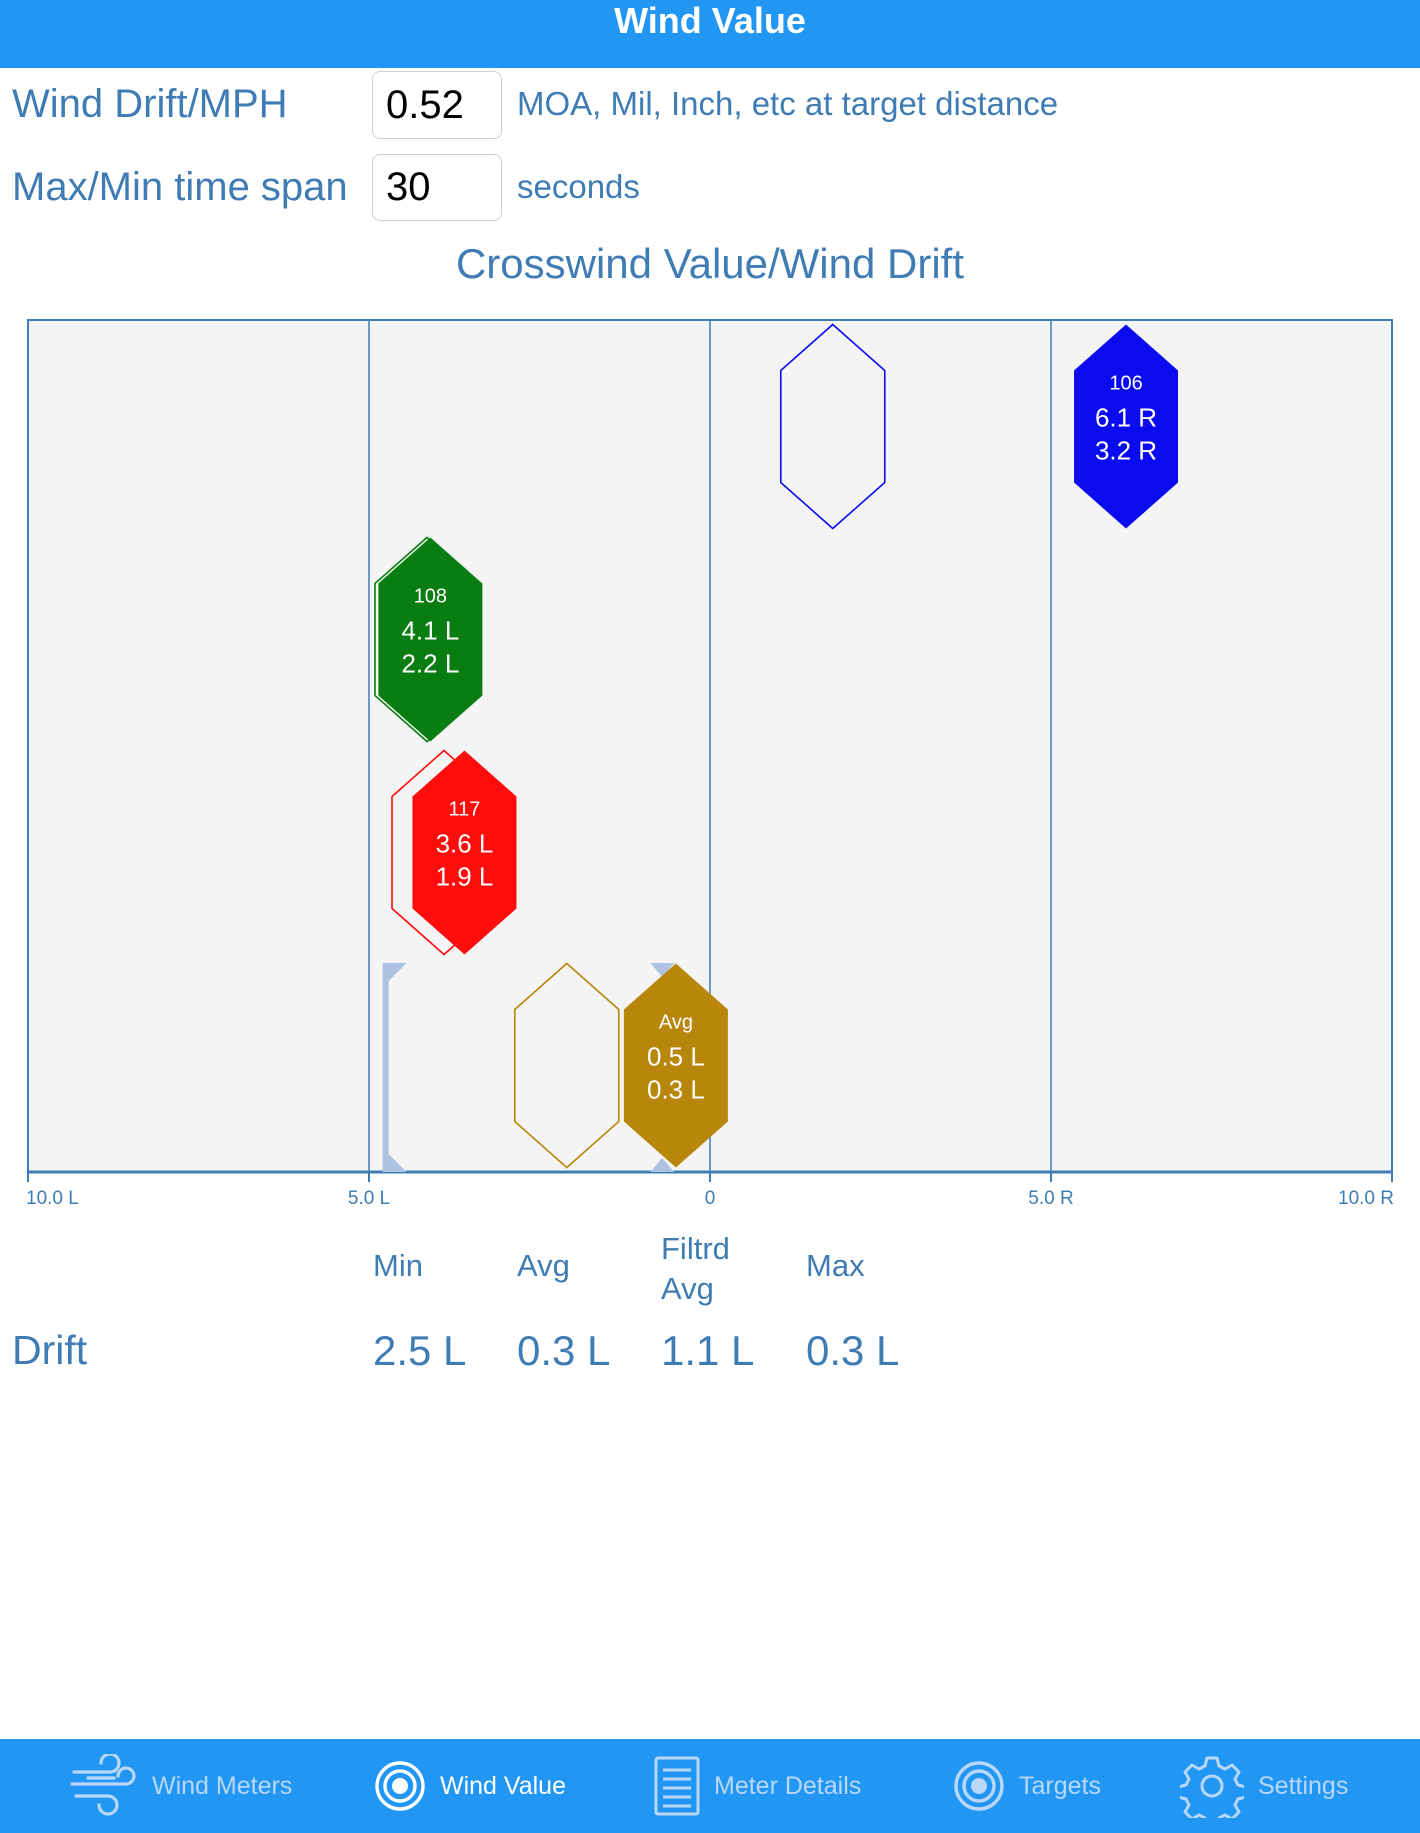 The image size is (1420, 1833). I want to click on marker-value-label: 4.1 L, so click(430, 631).